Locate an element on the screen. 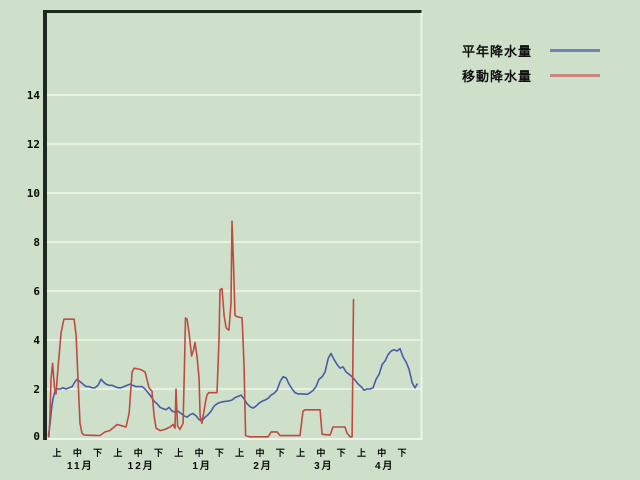 This screenshot has width=640, height=480. y-tick-label-8: 8 is located at coordinates (36, 242).